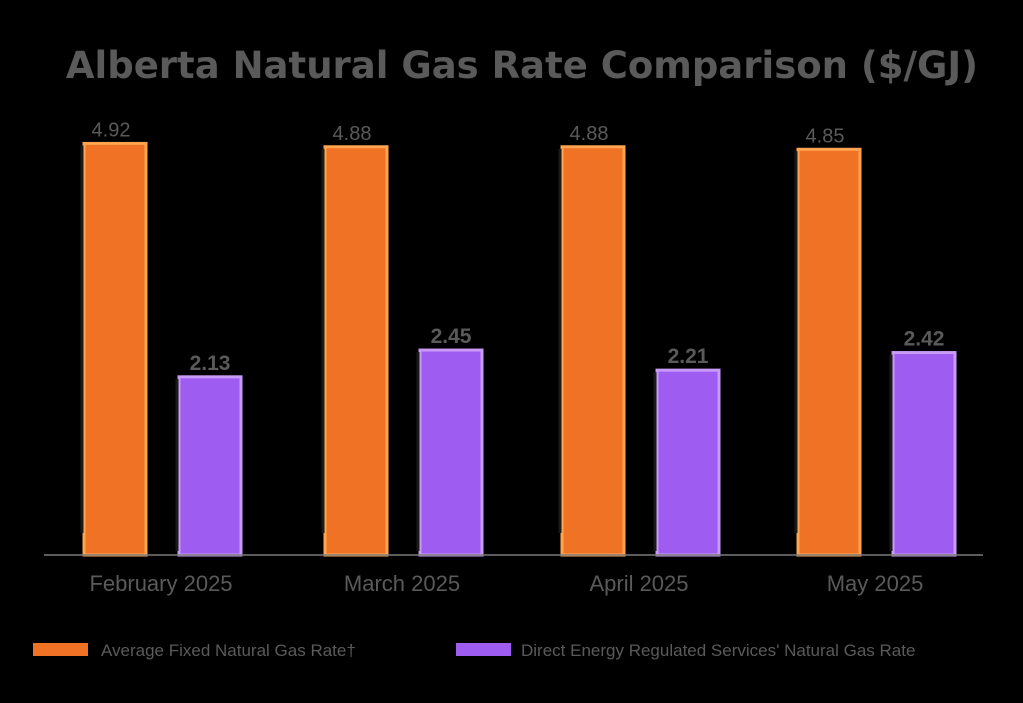  I want to click on legend-swatch-regulated-rate, so click(483, 649).